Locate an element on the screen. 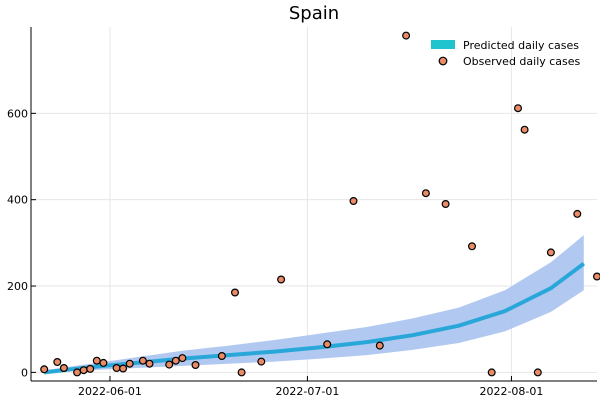 Image resolution: width=600 pixels, height=400 pixels. legend-label-observed: Observed daily cases is located at coordinates (522, 61).